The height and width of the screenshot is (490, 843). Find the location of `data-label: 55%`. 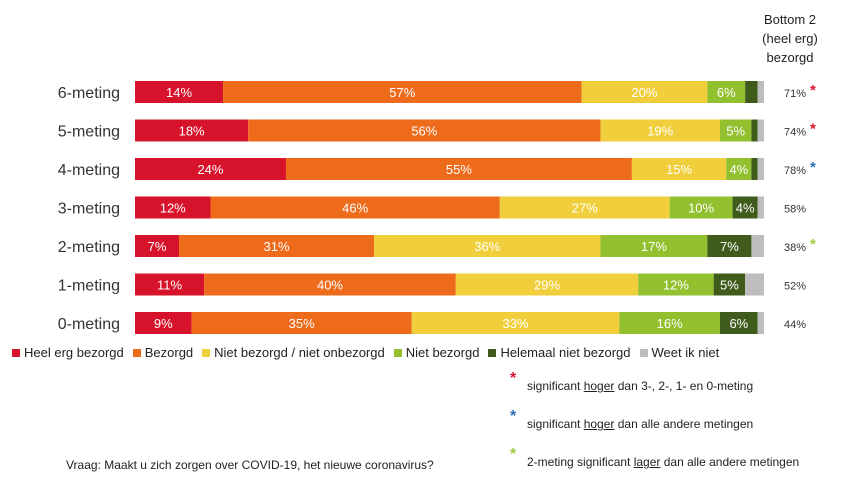

data-label: 55% is located at coordinates (459, 169).